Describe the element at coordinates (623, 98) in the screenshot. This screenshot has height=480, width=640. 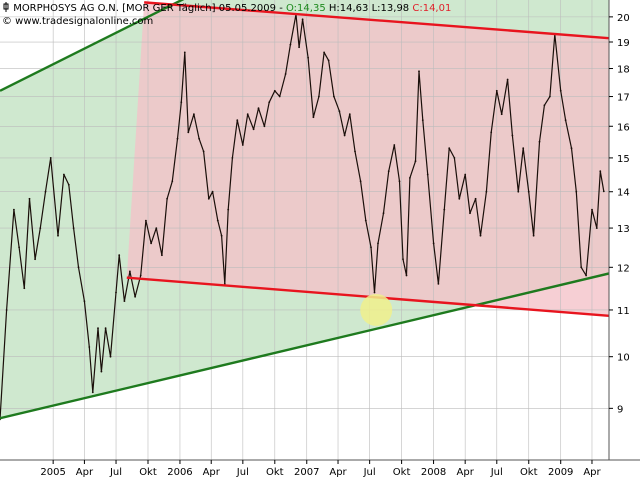
I see `y-tick-label: 17` at that location.